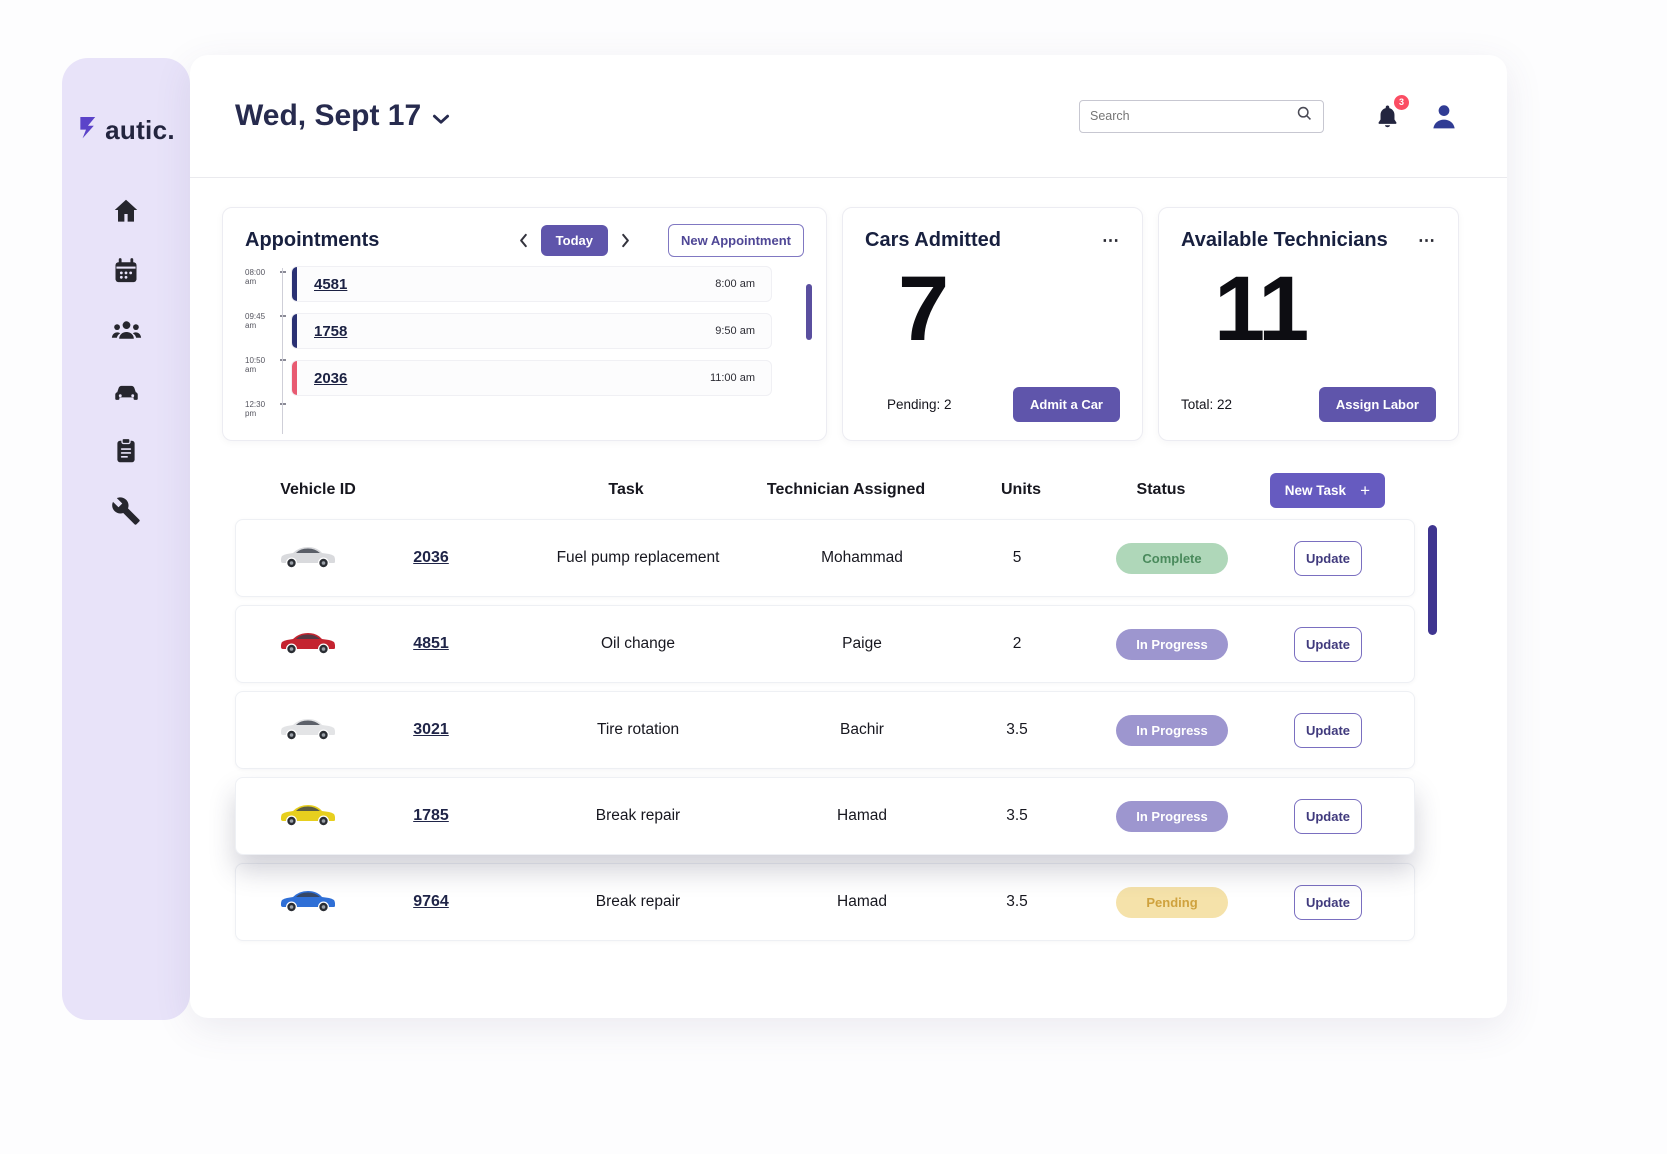 The image size is (1667, 1154). What do you see at coordinates (1193, 116) in the screenshot?
I see `search-input` at bounding box center [1193, 116].